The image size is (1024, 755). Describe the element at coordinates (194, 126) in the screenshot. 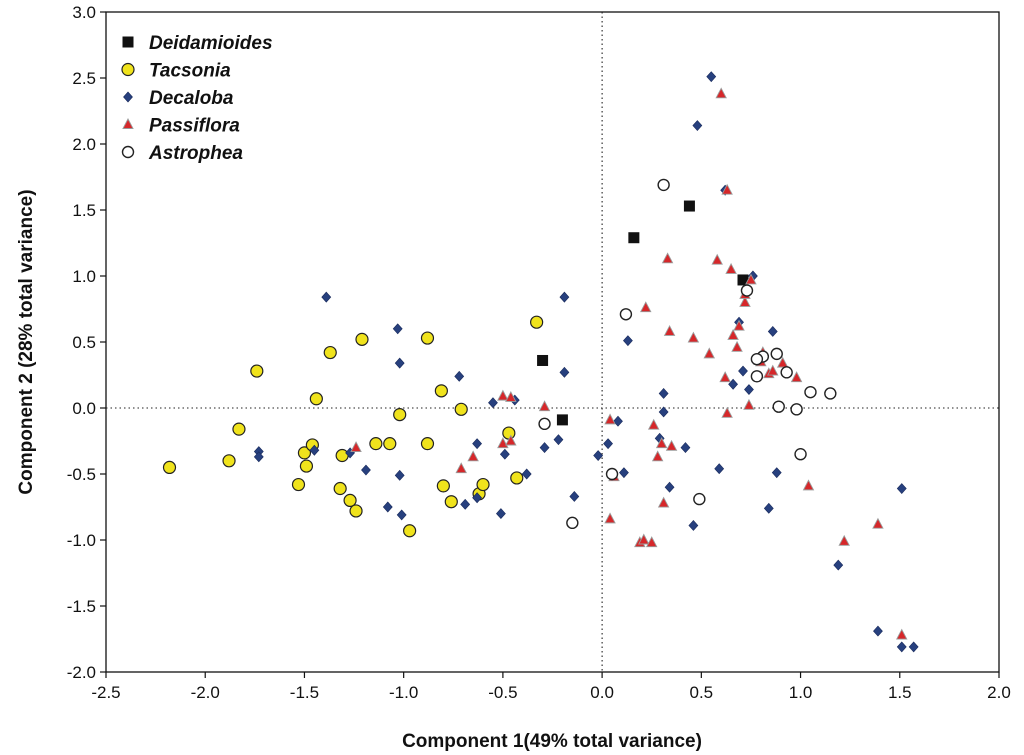

I see `legend-label: Passiflora` at that location.